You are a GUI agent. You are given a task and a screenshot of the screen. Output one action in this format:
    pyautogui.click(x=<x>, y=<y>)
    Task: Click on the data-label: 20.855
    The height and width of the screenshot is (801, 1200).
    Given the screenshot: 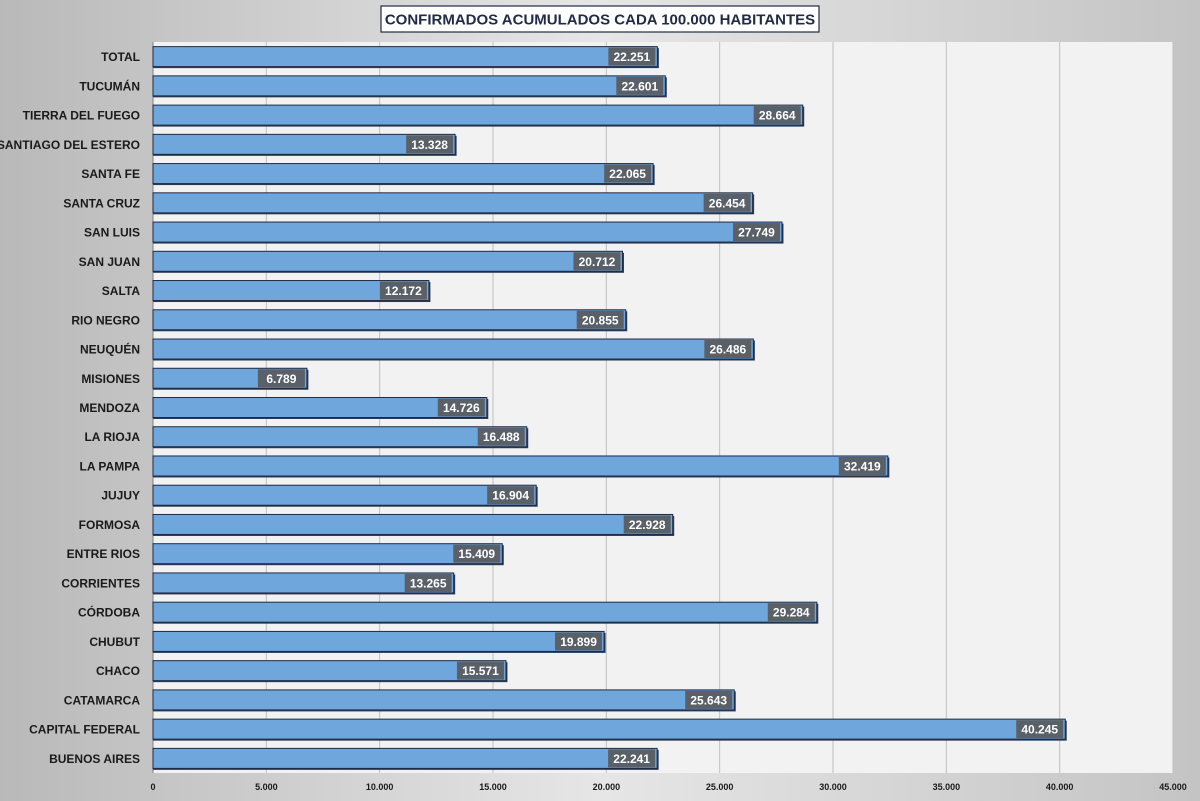 What is the action you would take?
    pyautogui.click(x=600, y=320)
    